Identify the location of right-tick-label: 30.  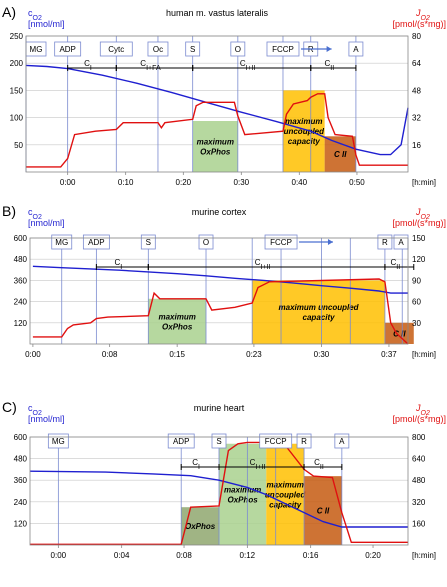
(416, 323).